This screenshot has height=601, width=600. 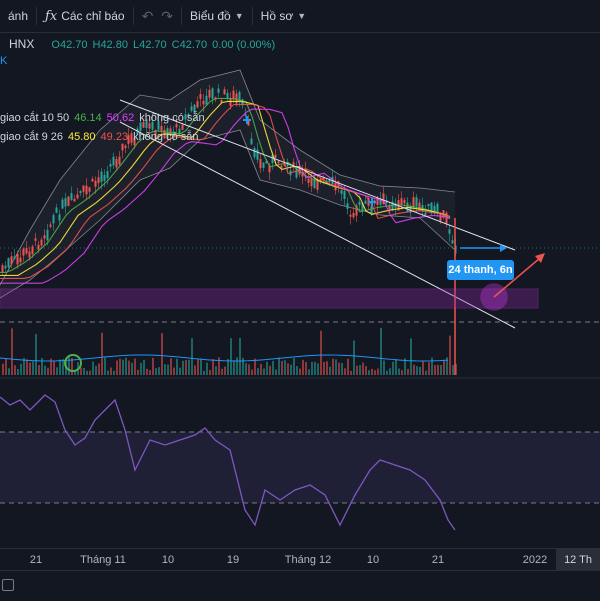 What do you see at coordinates (283, 16) in the screenshot?
I see `profile-dropdown: Hồ sơ ▼` at bounding box center [283, 16].